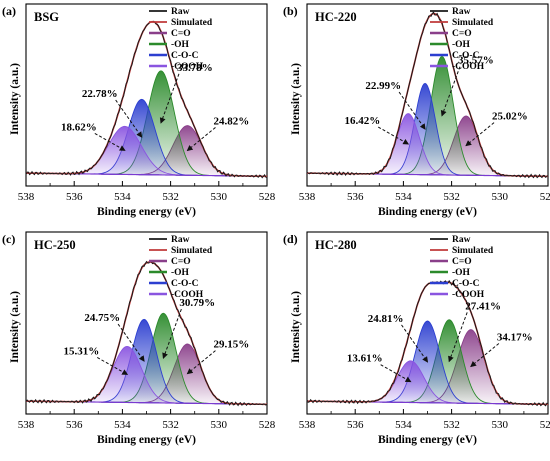 This screenshot has width=550, height=461. I want to click on peak-percentage-label: 24.81%, so click(386, 319).